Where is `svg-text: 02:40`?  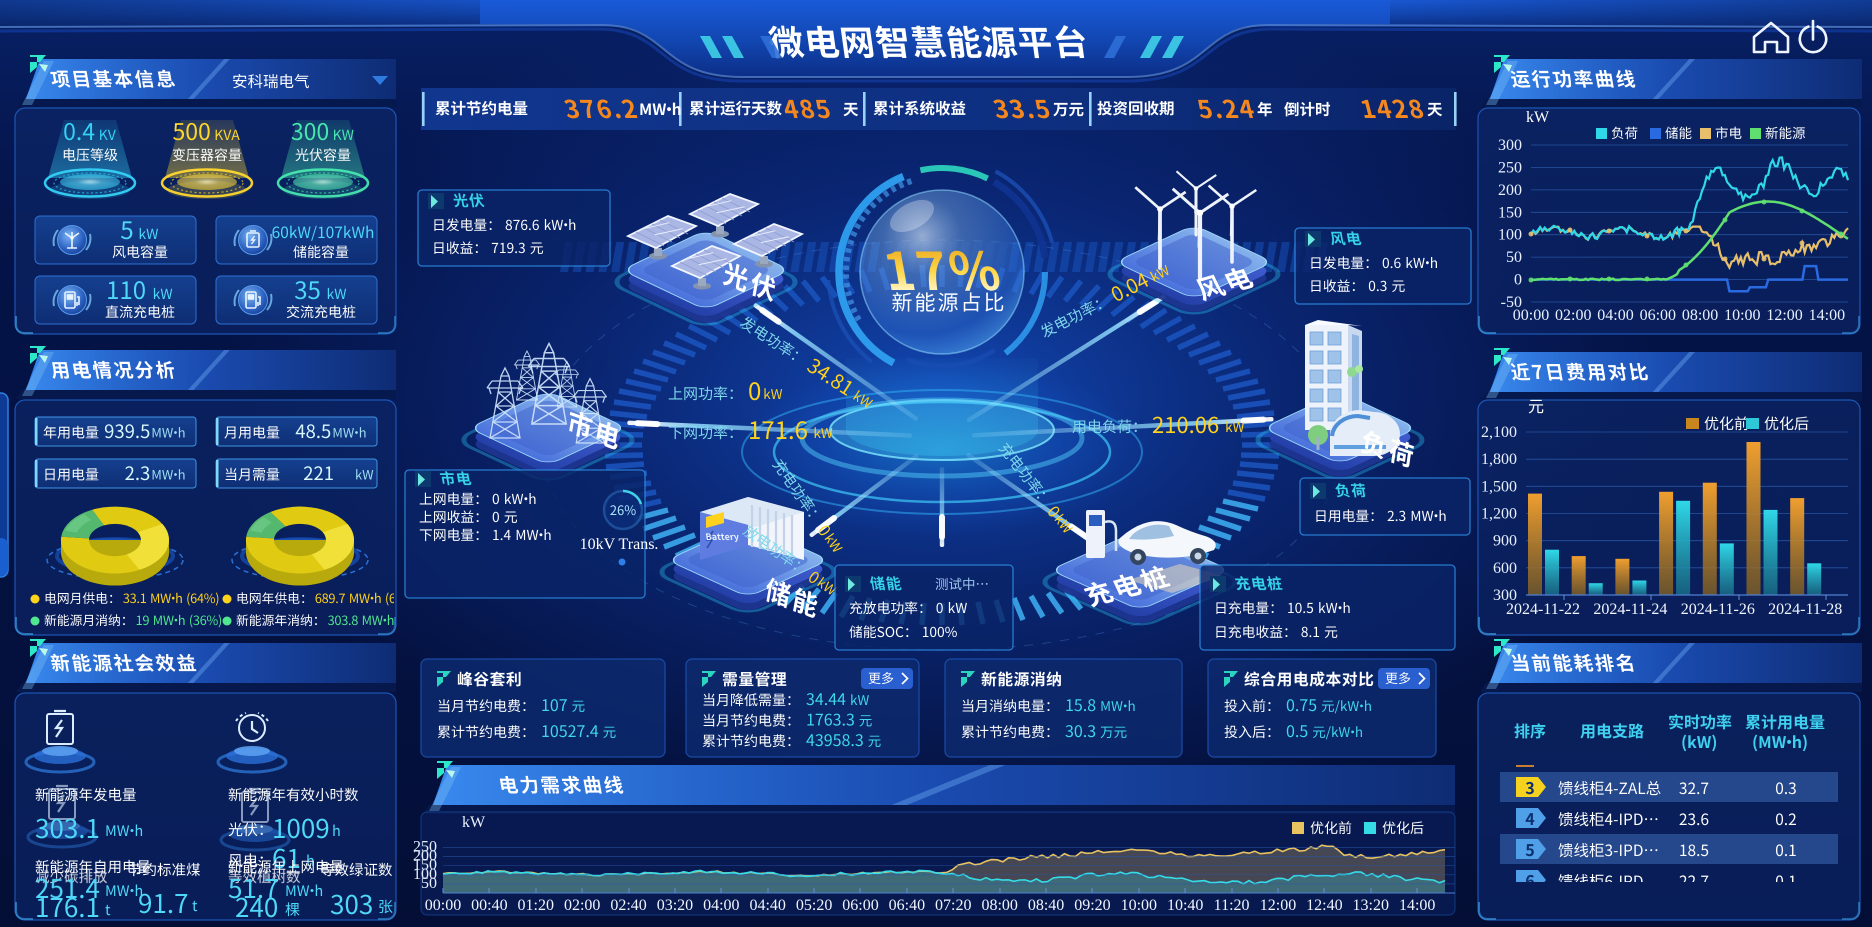
svg-text: 02:40 is located at coordinates (628, 905).